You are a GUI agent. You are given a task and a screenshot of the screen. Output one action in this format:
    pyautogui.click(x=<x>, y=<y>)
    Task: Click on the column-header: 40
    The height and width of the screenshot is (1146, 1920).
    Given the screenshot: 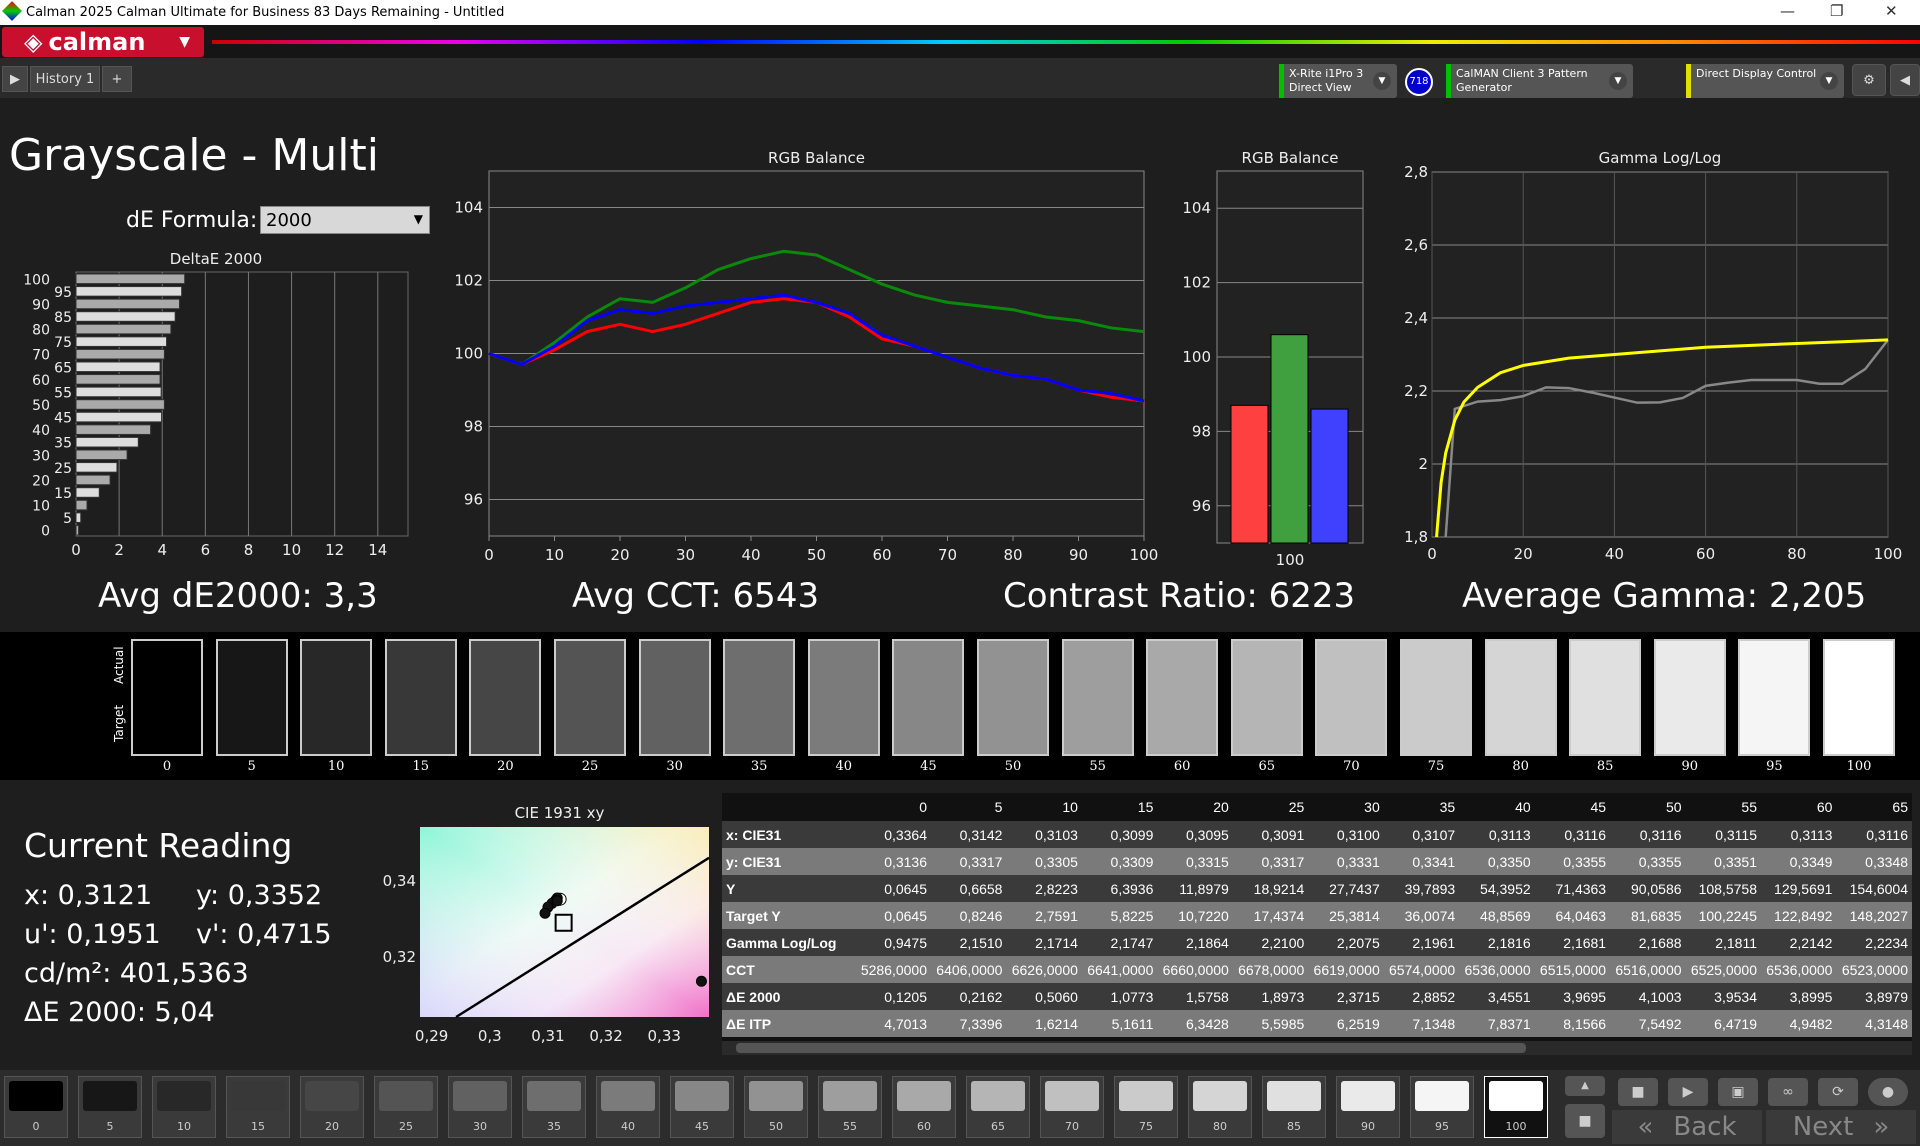 What is the action you would take?
    pyautogui.click(x=1497, y=807)
    